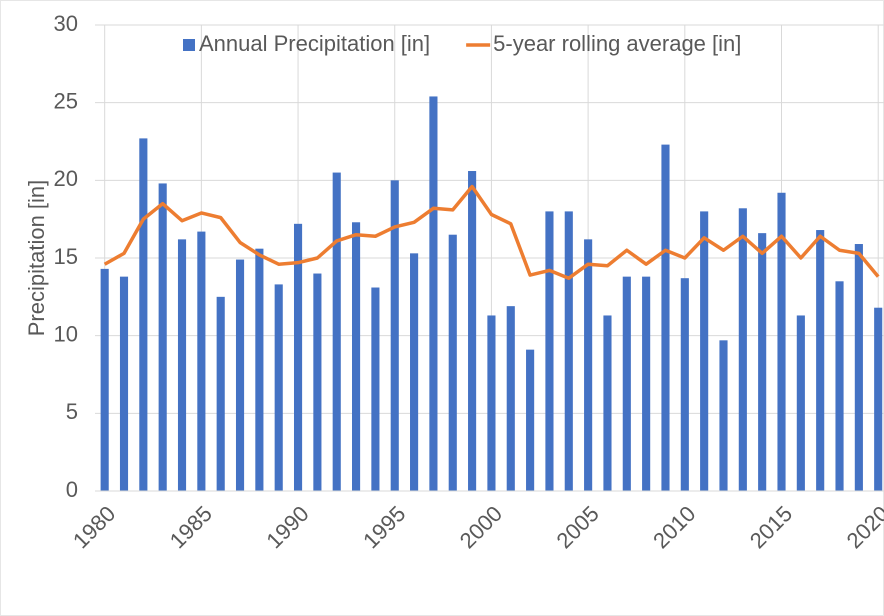 The height and width of the screenshot is (616, 884). Describe the element at coordinates (66, 256) in the screenshot. I see `y-tick-label: 15` at that location.